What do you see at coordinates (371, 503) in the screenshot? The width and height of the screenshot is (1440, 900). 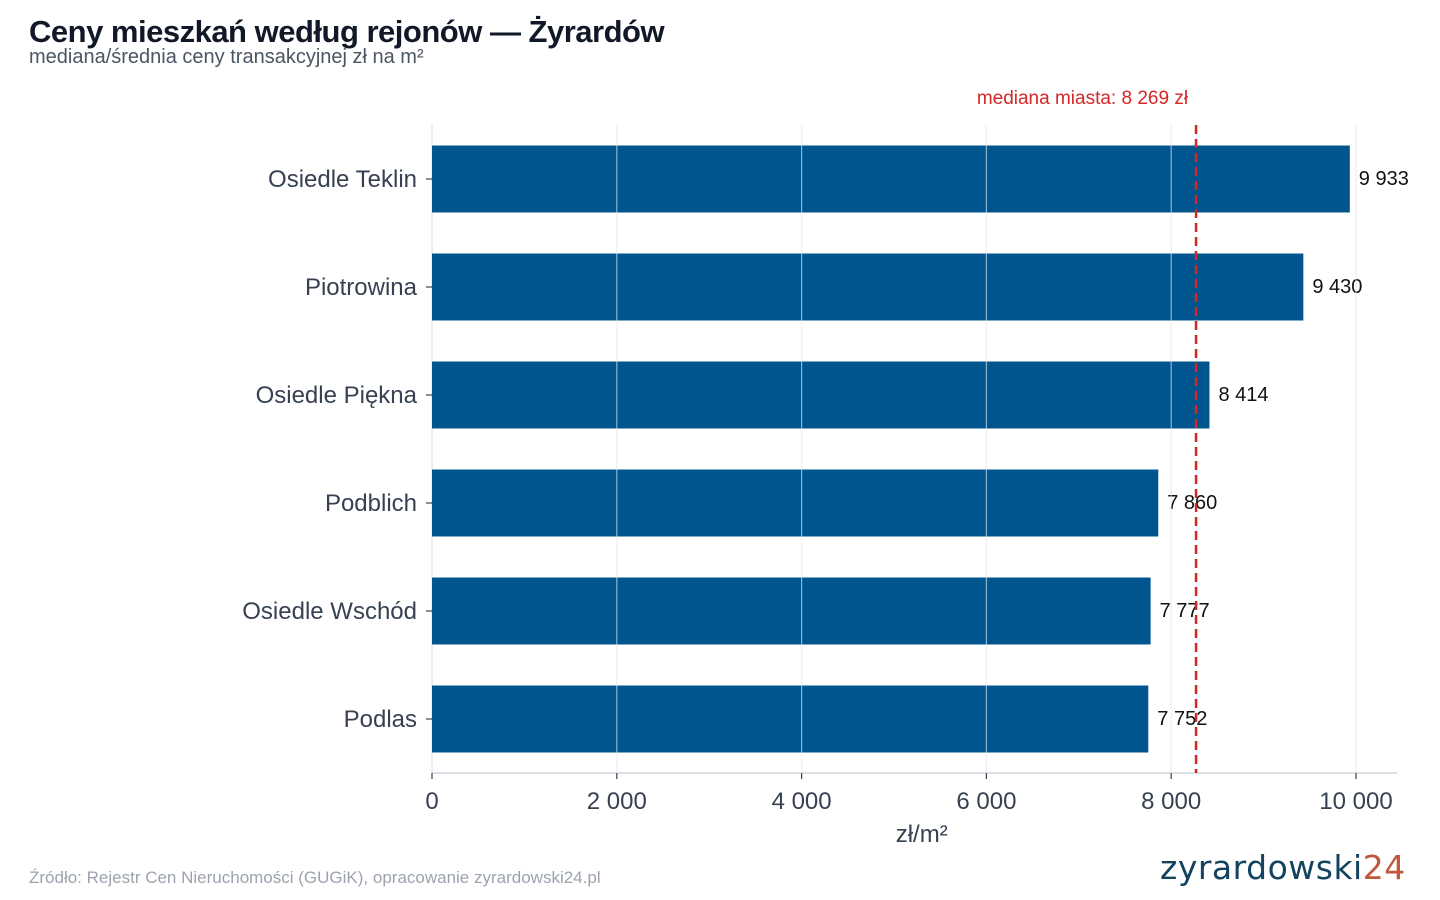 I see `category-label: Podblich` at bounding box center [371, 503].